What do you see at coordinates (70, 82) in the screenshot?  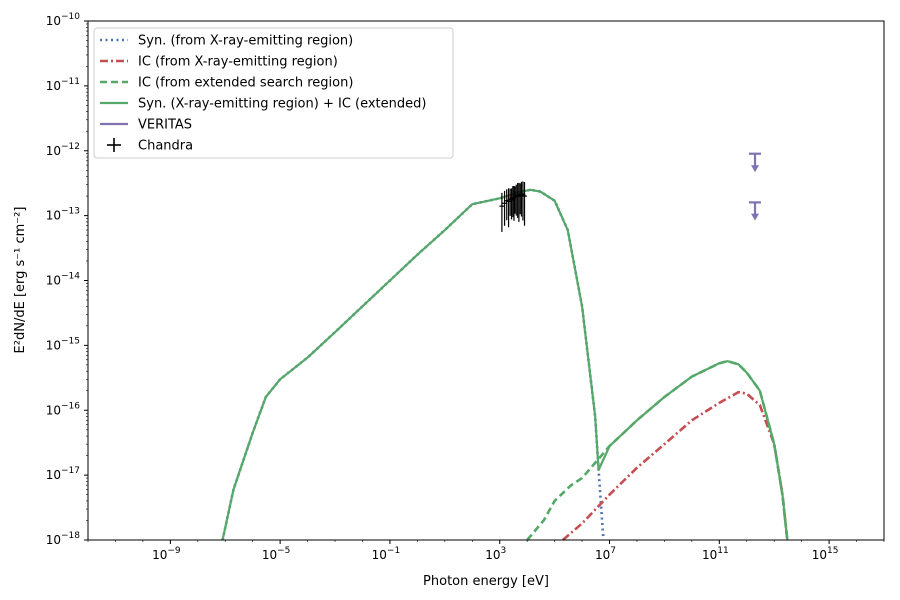 I see `y-tick-exponent: −11` at bounding box center [70, 82].